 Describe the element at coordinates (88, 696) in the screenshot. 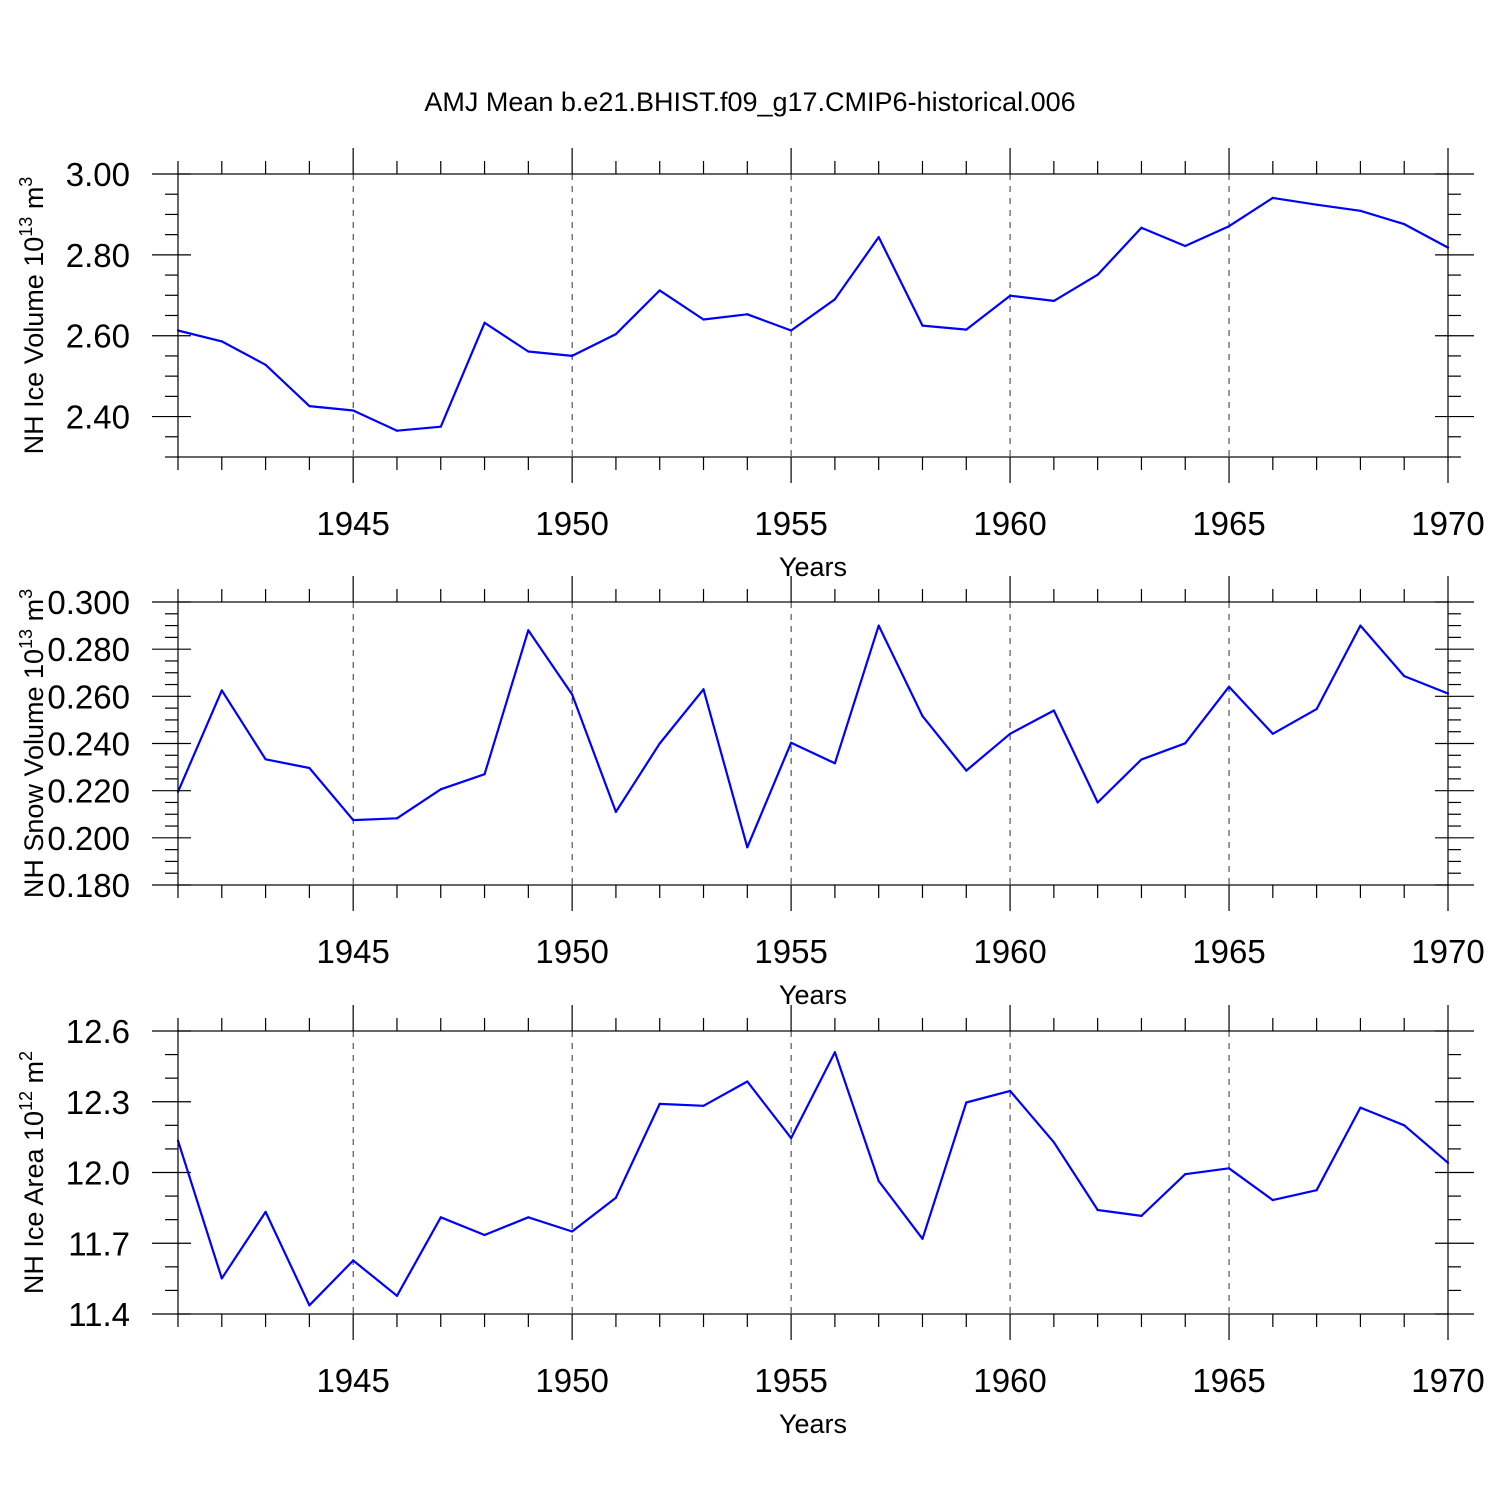

I see `y-tick-label: 0.260` at that location.